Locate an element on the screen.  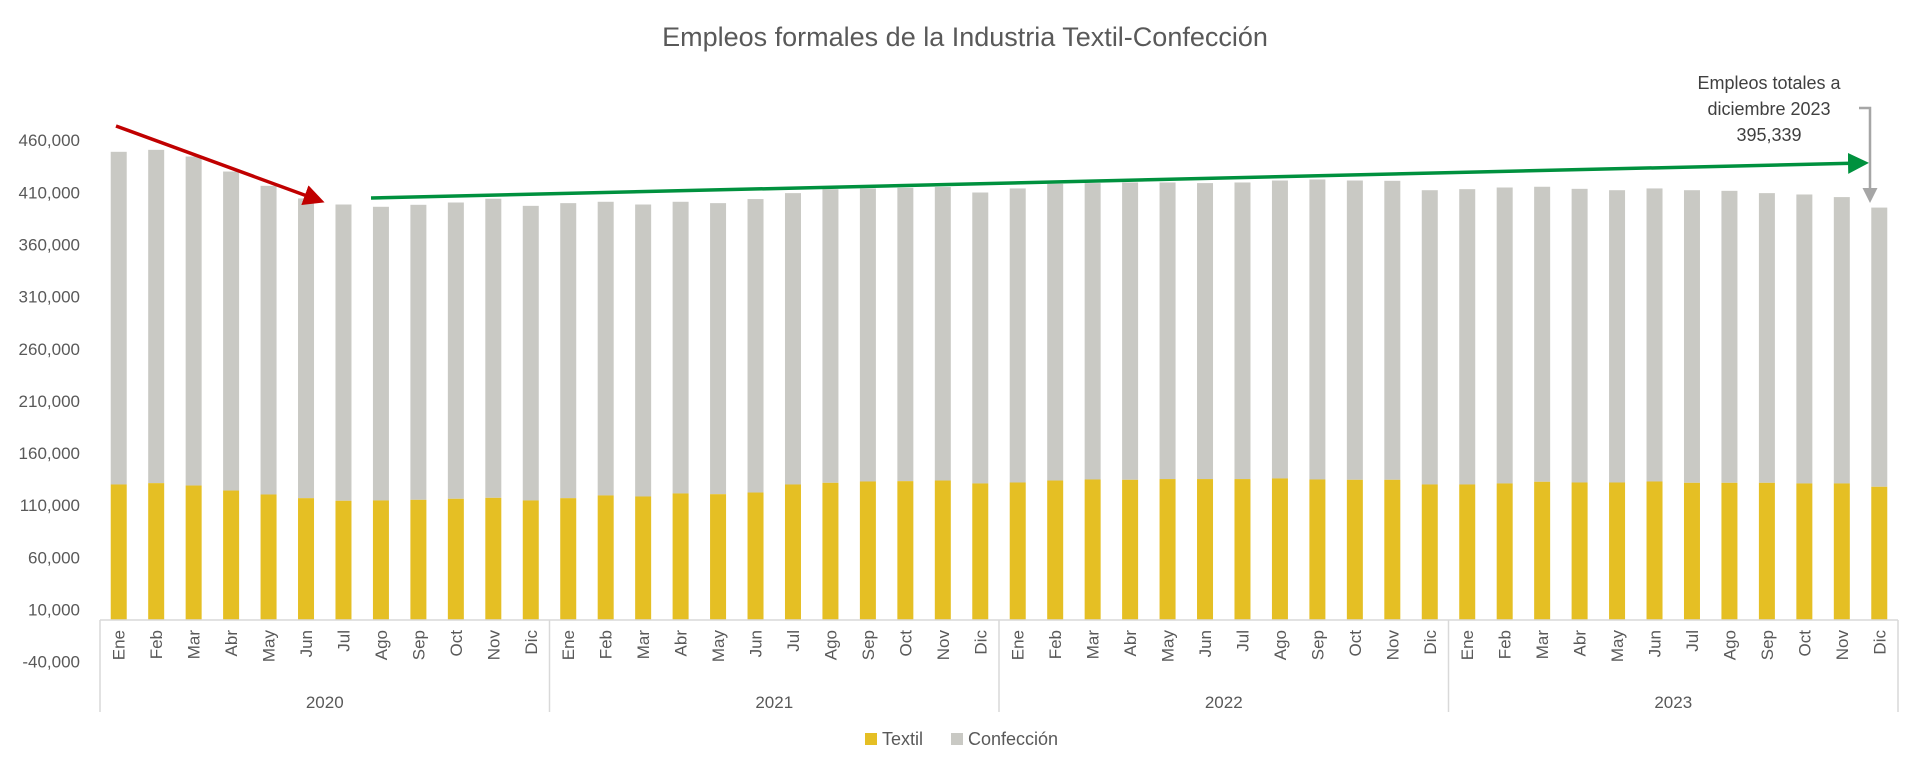
legend-swatch-textil is located at coordinates (871, 739).